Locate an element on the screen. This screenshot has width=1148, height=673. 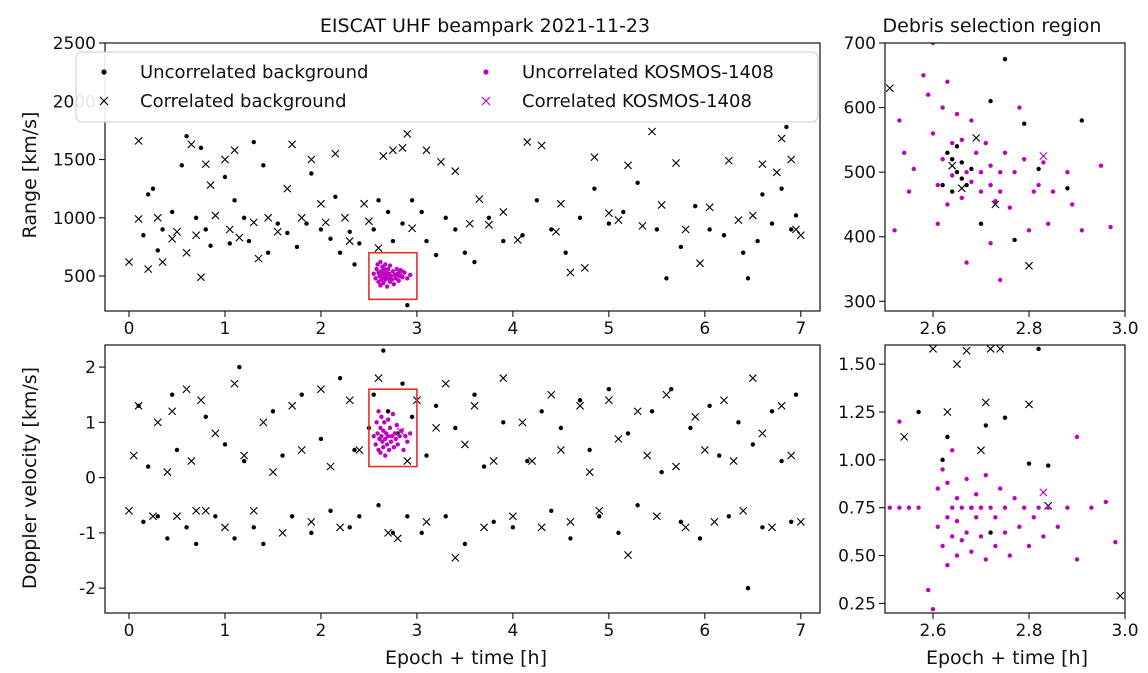
x-tick-label: 2 is located at coordinates (321, 631).